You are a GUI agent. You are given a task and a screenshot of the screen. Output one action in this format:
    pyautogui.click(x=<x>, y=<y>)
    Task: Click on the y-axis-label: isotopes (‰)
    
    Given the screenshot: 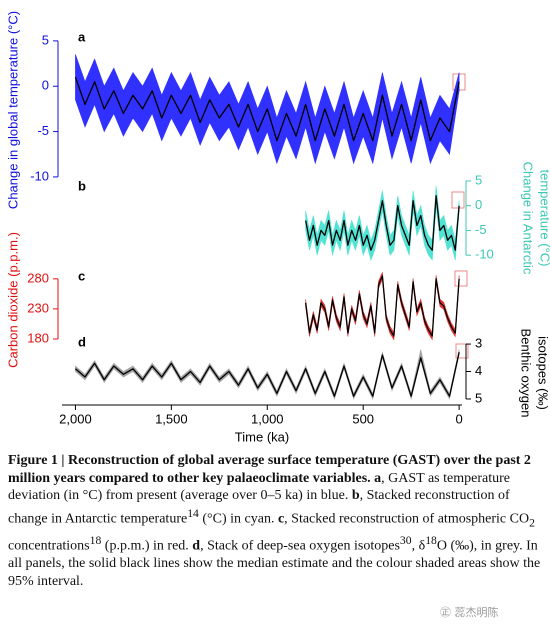 What is the action you would take?
    pyautogui.click(x=543, y=373)
    